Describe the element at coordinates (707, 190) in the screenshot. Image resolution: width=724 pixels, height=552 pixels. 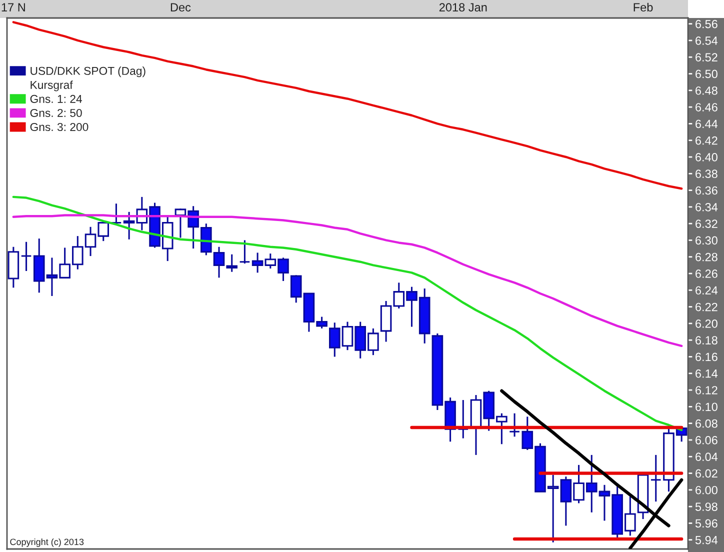
I see `y-tick-label: 6.36` at that location.